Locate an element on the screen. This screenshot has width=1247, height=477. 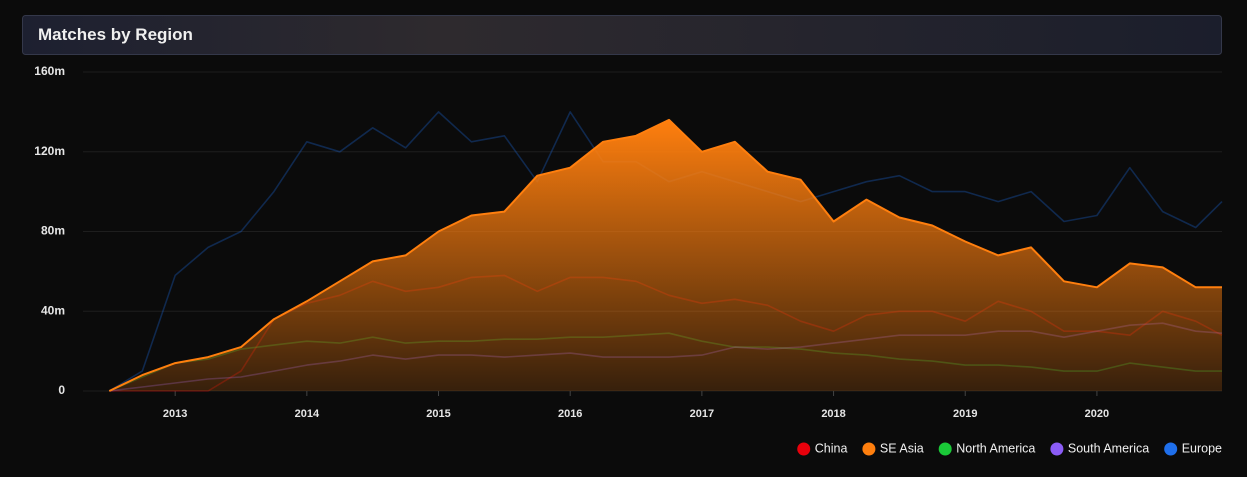
x-tick-label: 2020 is located at coordinates (1097, 414).